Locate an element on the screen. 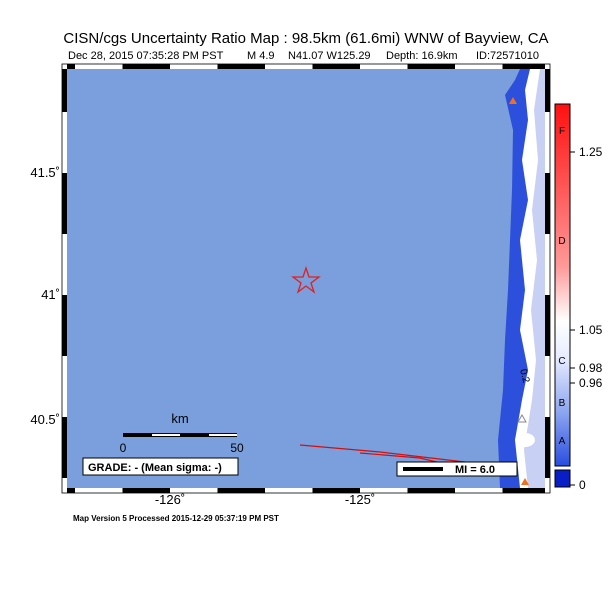  colorbar-label: 1.25 is located at coordinates (591, 152).